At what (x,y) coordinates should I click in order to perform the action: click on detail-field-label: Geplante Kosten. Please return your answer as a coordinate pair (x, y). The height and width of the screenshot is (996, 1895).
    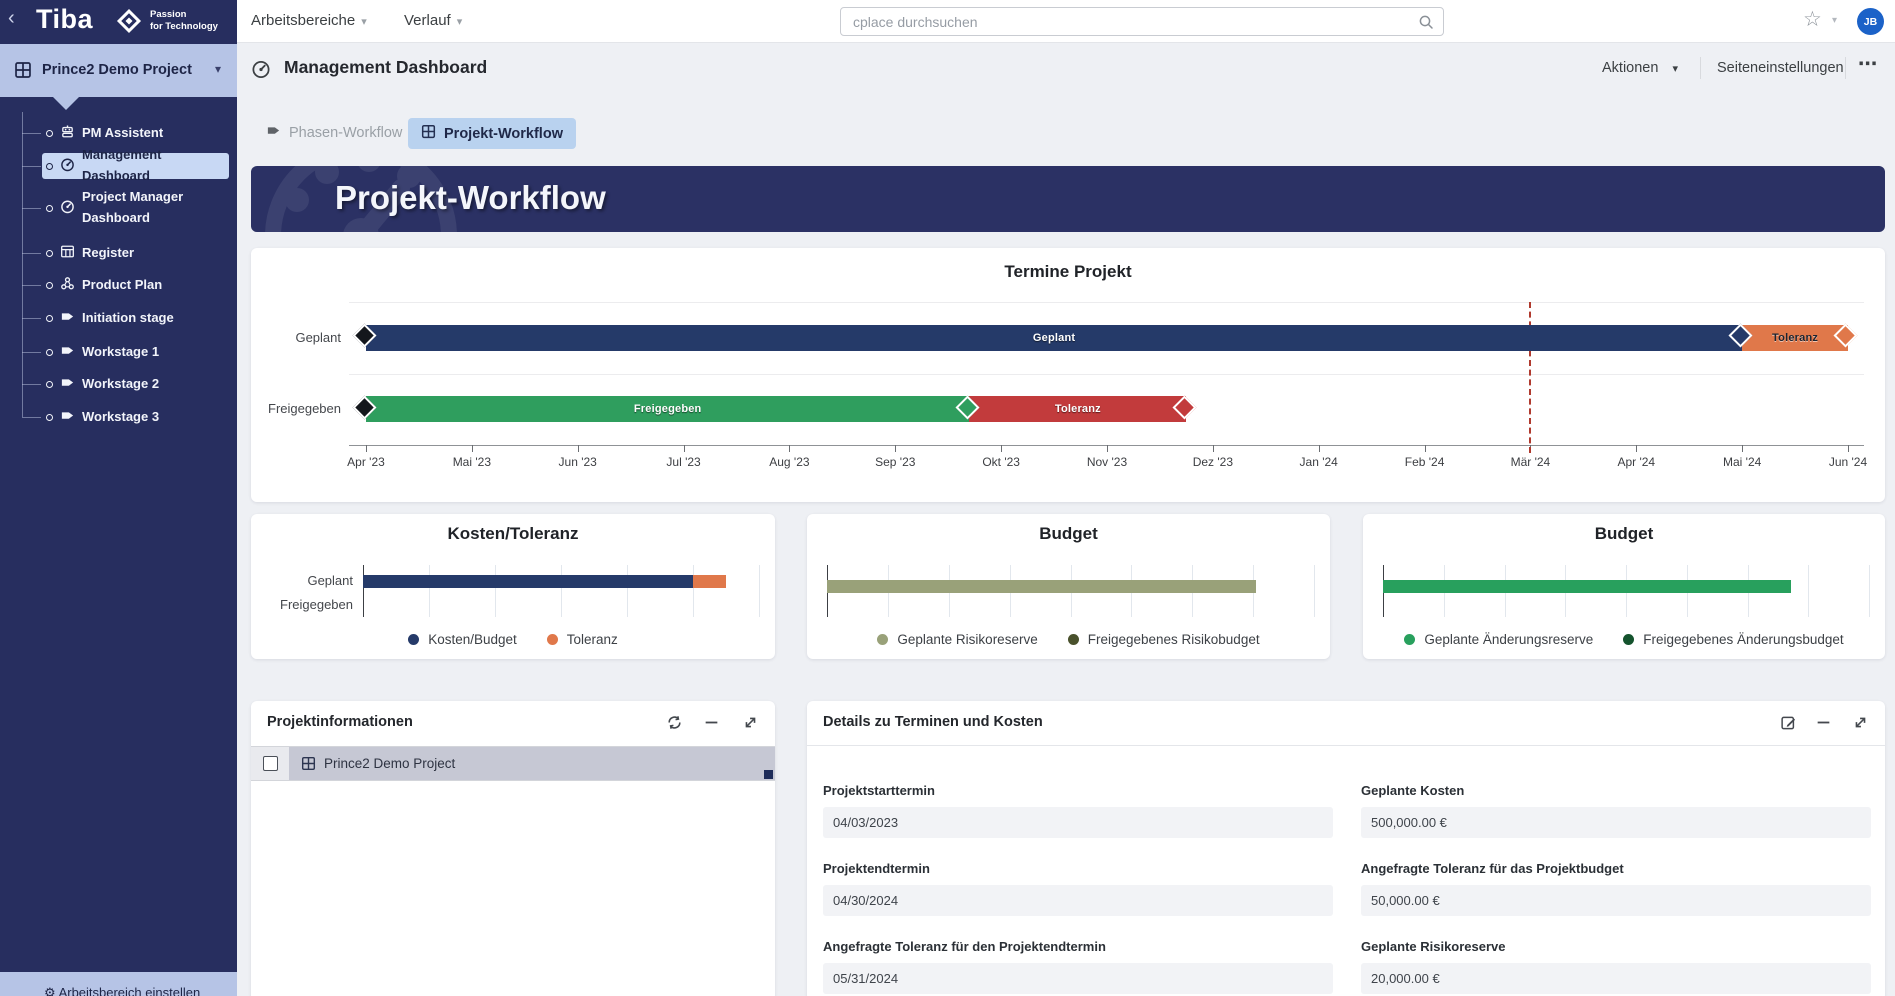
    Looking at the image, I should click on (1413, 790).